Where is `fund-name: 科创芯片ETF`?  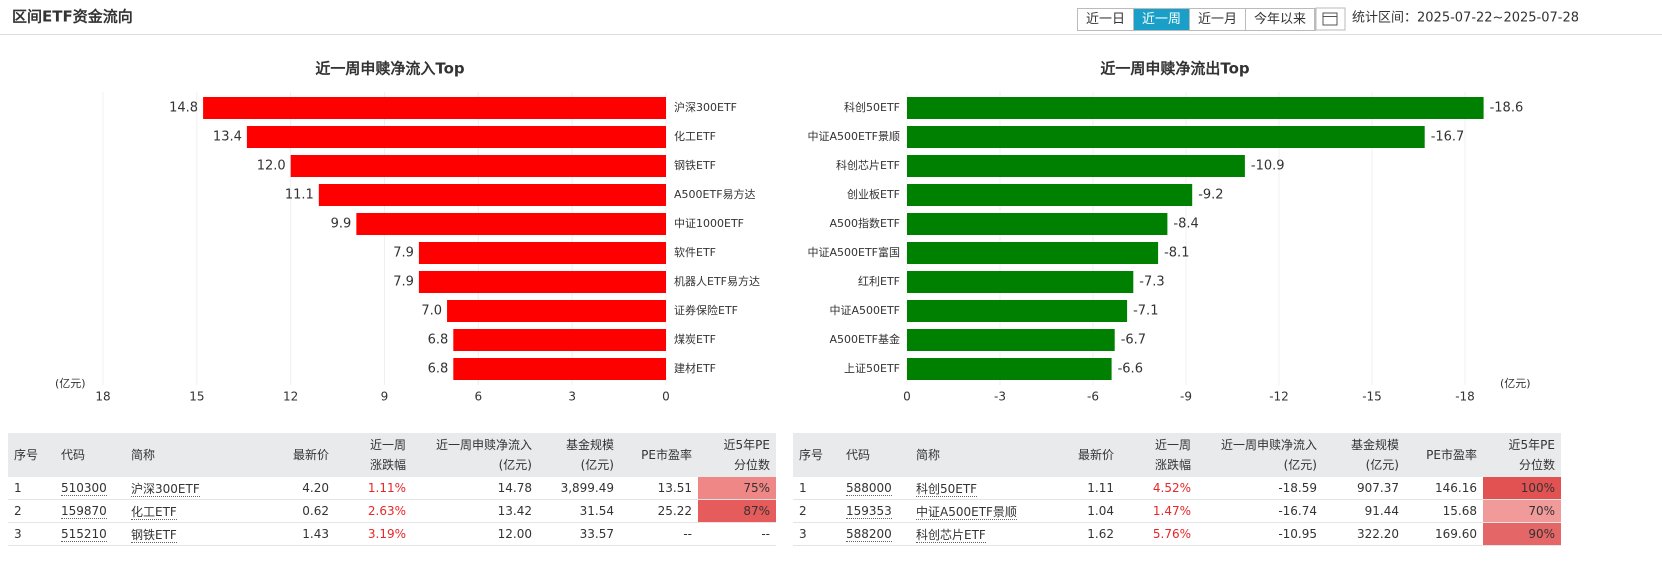 fund-name: 科创芯片ETF is located at coordinates (951, 535).